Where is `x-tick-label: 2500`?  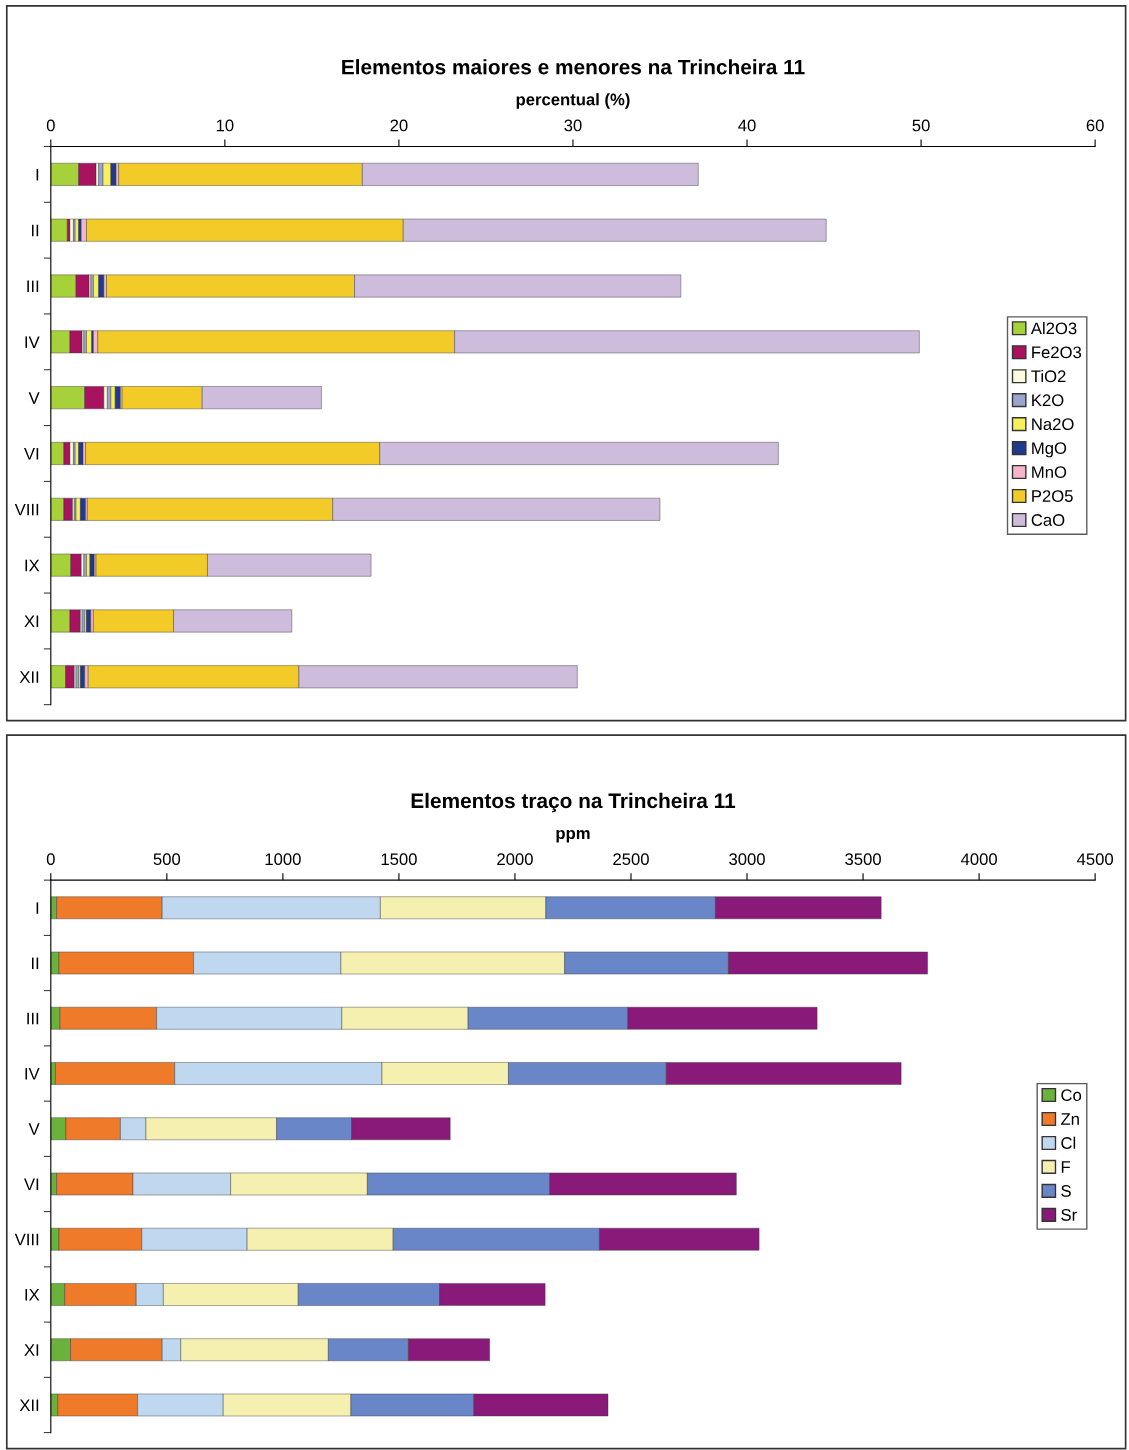 x-tick-label: 2500 is located at coordinates (631, 859).